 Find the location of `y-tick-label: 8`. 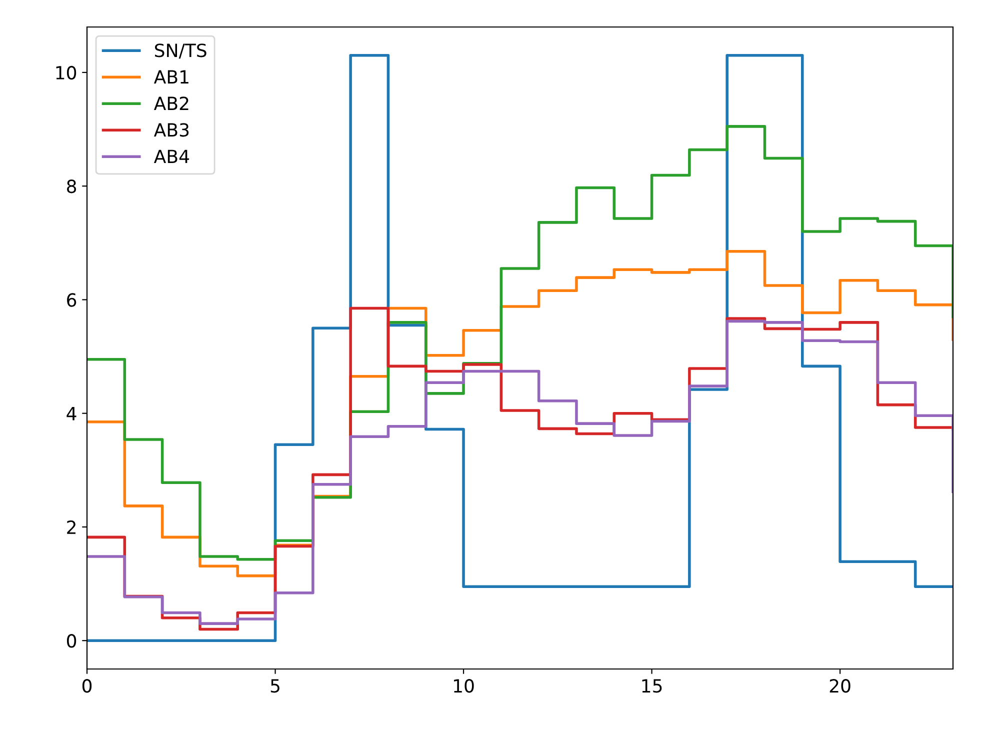

y-tick-label: 8 is located at coordinates (71, 187).